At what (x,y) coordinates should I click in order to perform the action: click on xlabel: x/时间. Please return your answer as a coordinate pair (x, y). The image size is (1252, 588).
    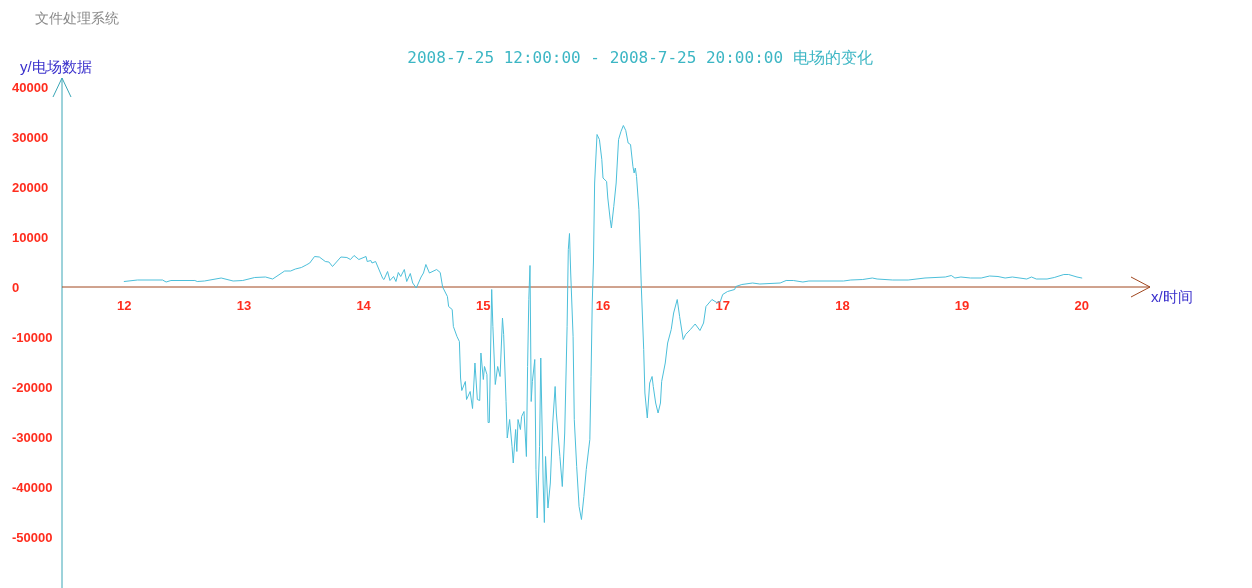
    Looking at the image, I should click on (1172, 296).